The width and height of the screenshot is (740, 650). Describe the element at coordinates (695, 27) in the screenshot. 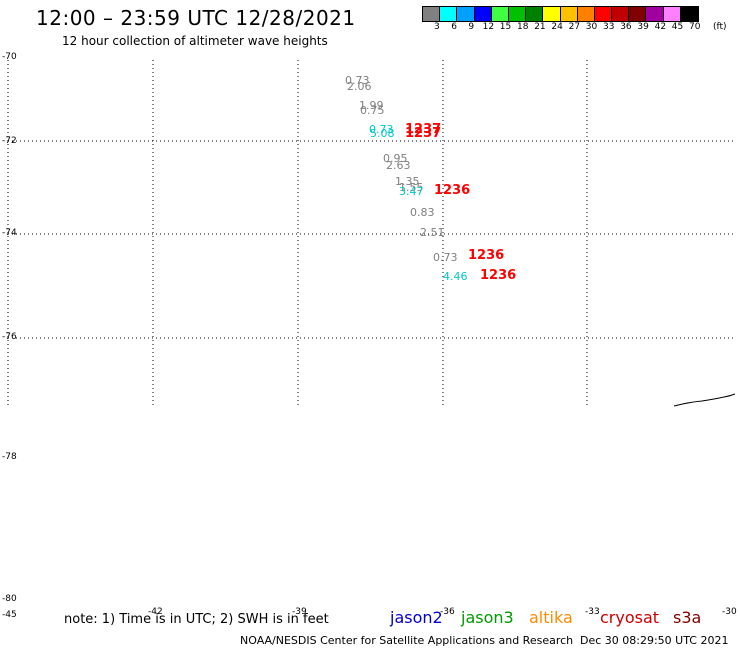

I see `color-scale-label: 70` at that location.